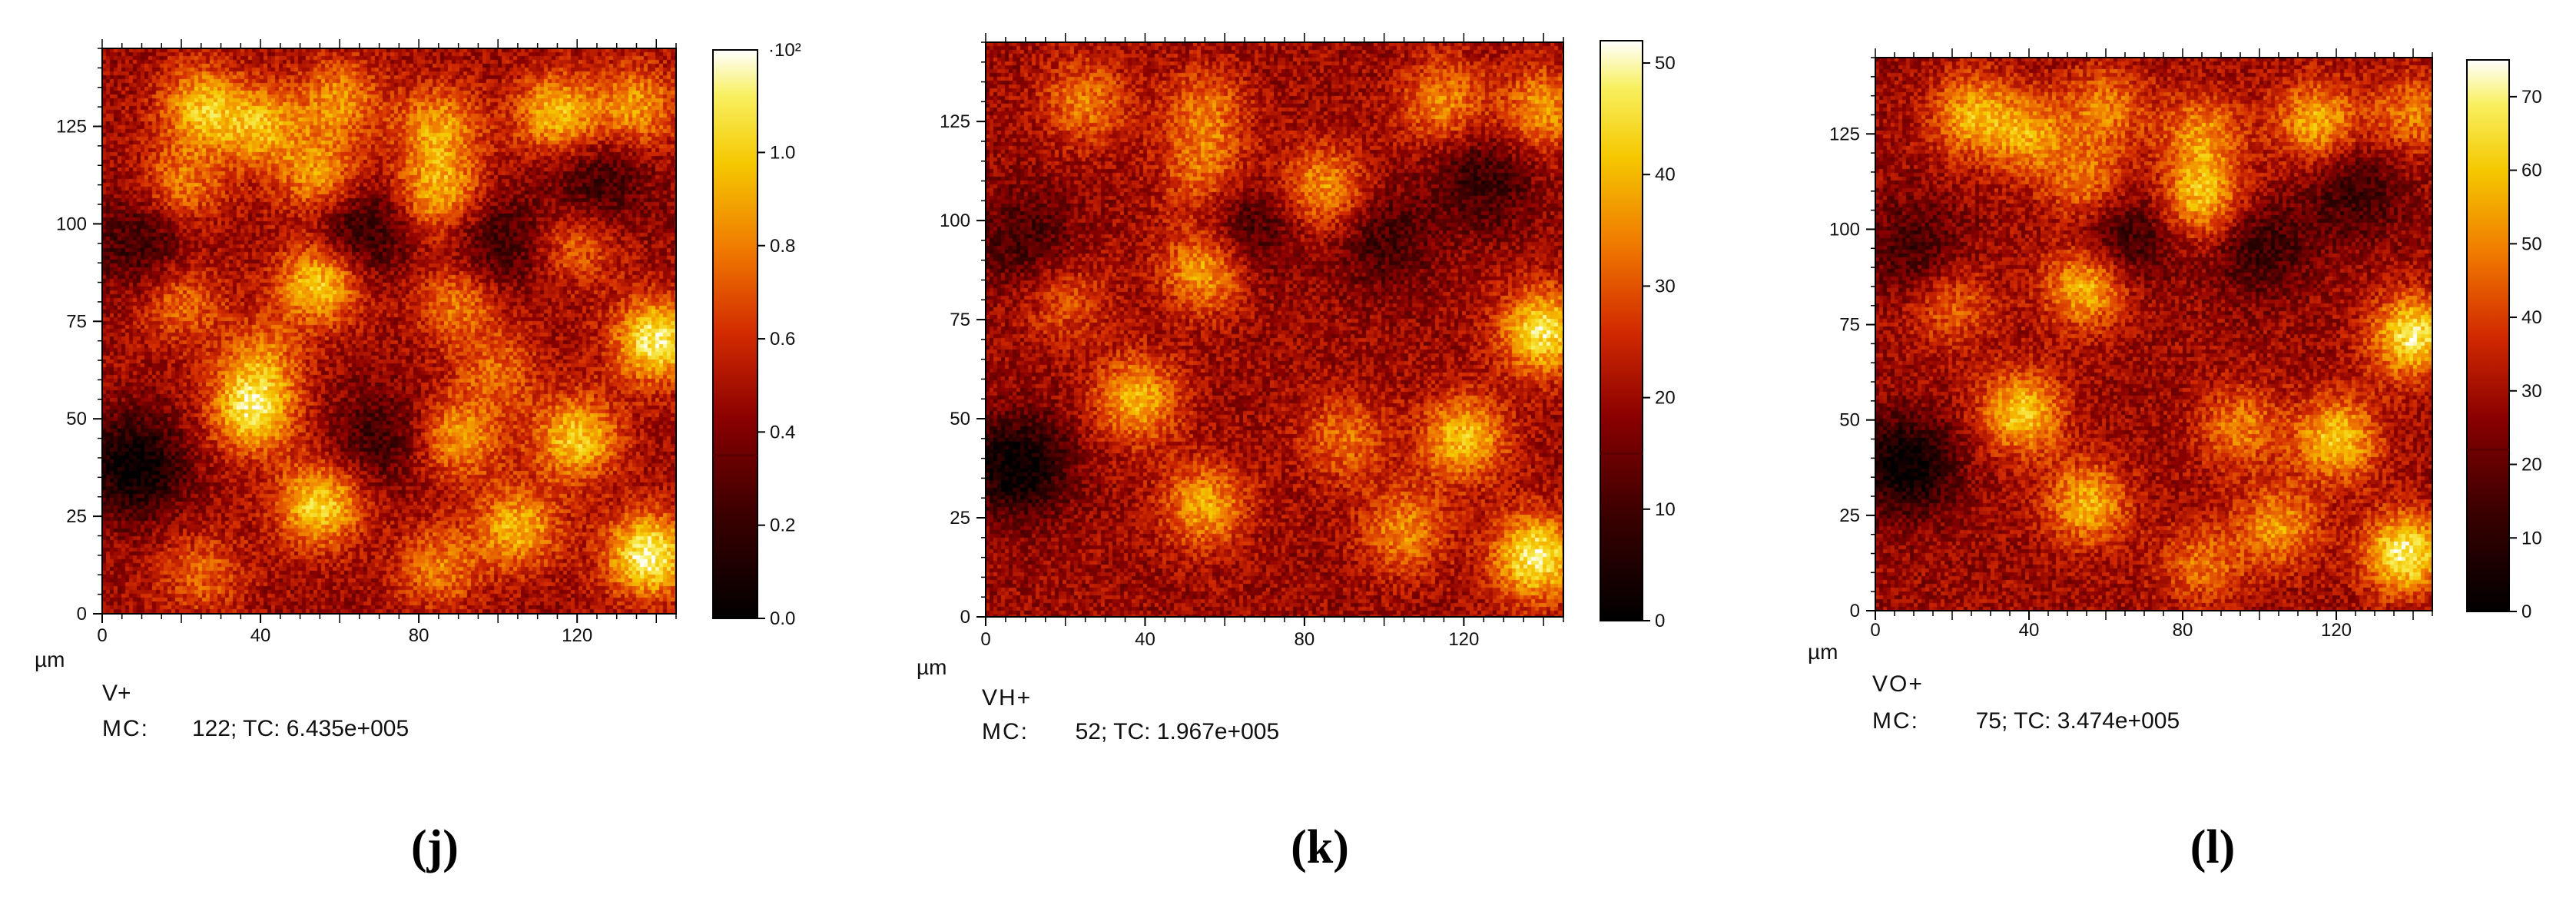 The image size is (2576, 898). What do you see at coordinates (319, 728) in the screenshot?
I see `tc-label-j: ; TC: 6.435e+005` at bounding box center [319, 728].